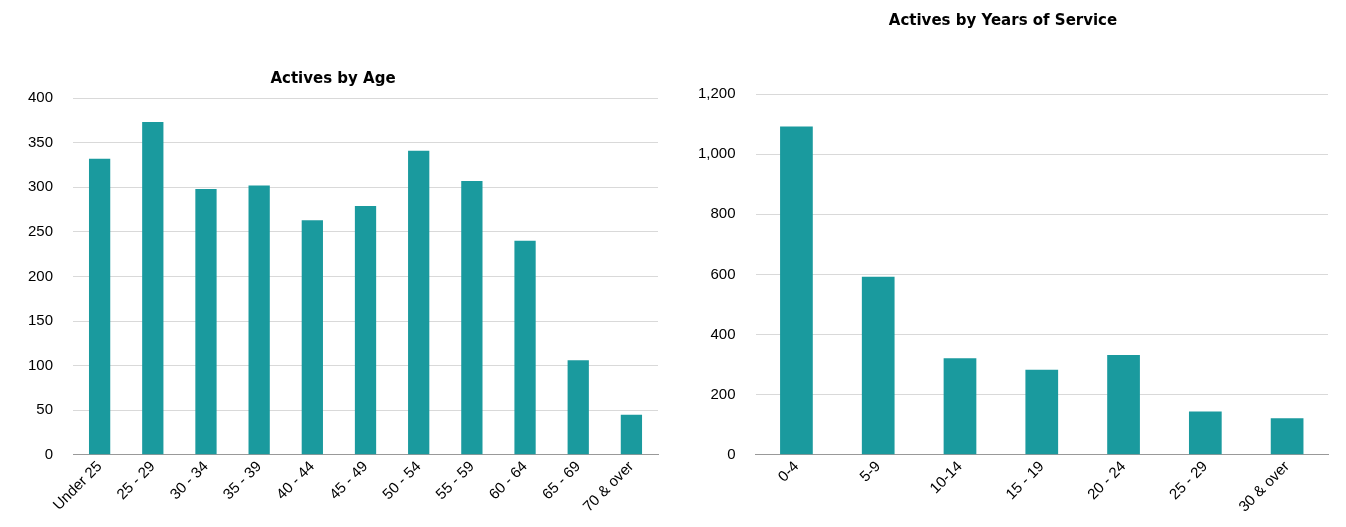 The width and height of the screenshot is (1346, 527). What do you see at coordinates (1024, 480) in the screenshot?
I see `x-tick-label: 15 - 19` at bounding box center [1024, 480].